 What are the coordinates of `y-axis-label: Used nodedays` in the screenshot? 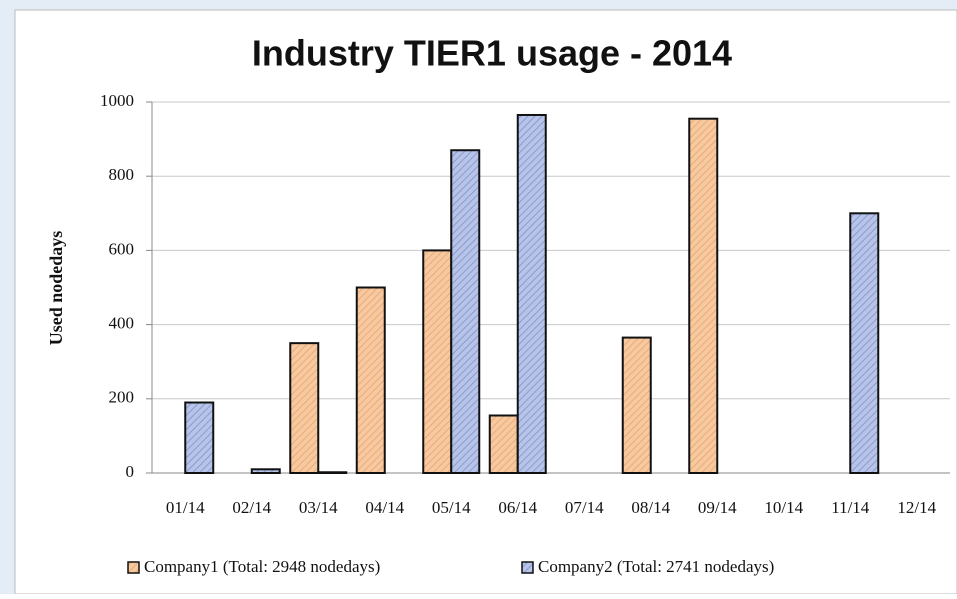 It's located at (56, 288).